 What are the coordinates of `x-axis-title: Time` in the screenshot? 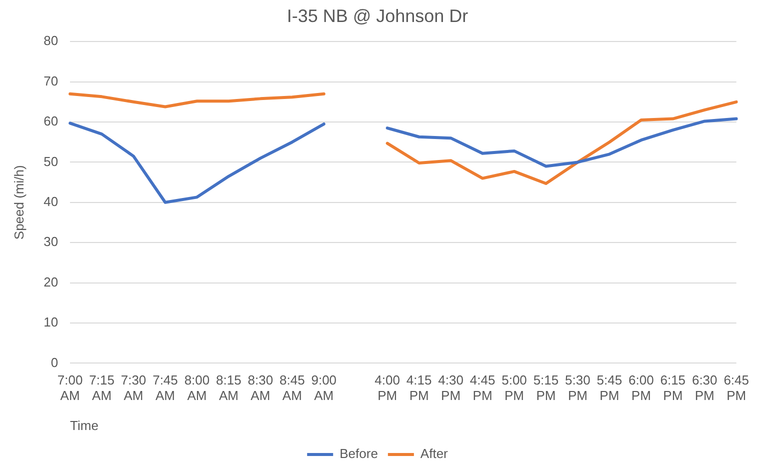 It's located at (84, 425).